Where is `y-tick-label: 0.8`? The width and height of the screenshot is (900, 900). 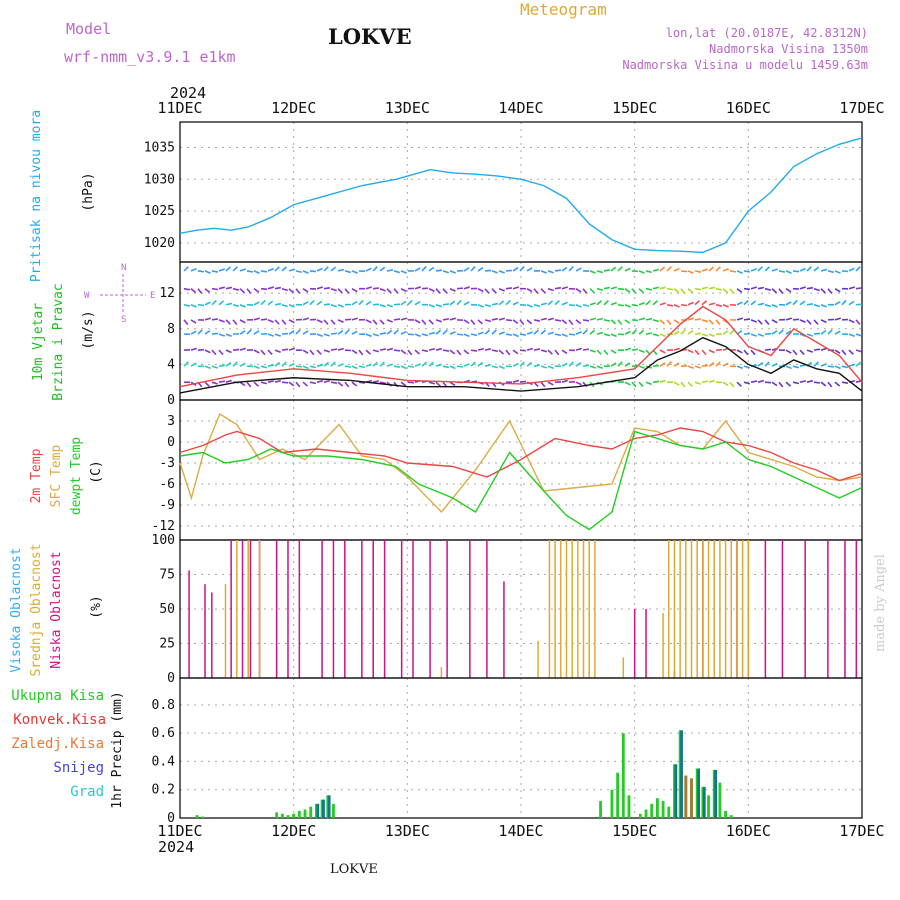 y-tick-label: 0.8 is located at coordinates (163, 705).